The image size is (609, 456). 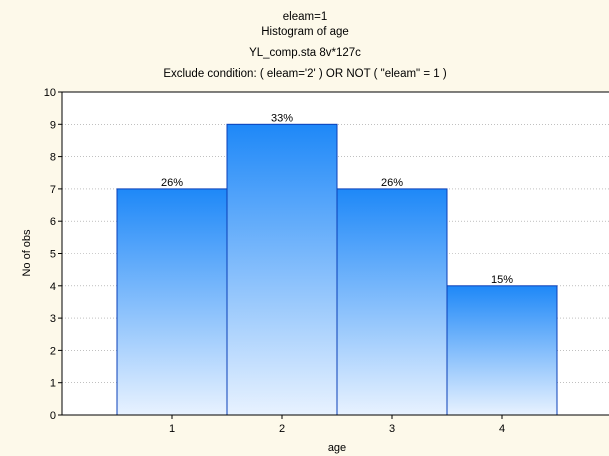 What do you see at coordinates (53, 416) in the screenshot?
I see `y-tick-label: 0` at bounding box center [53, 416].